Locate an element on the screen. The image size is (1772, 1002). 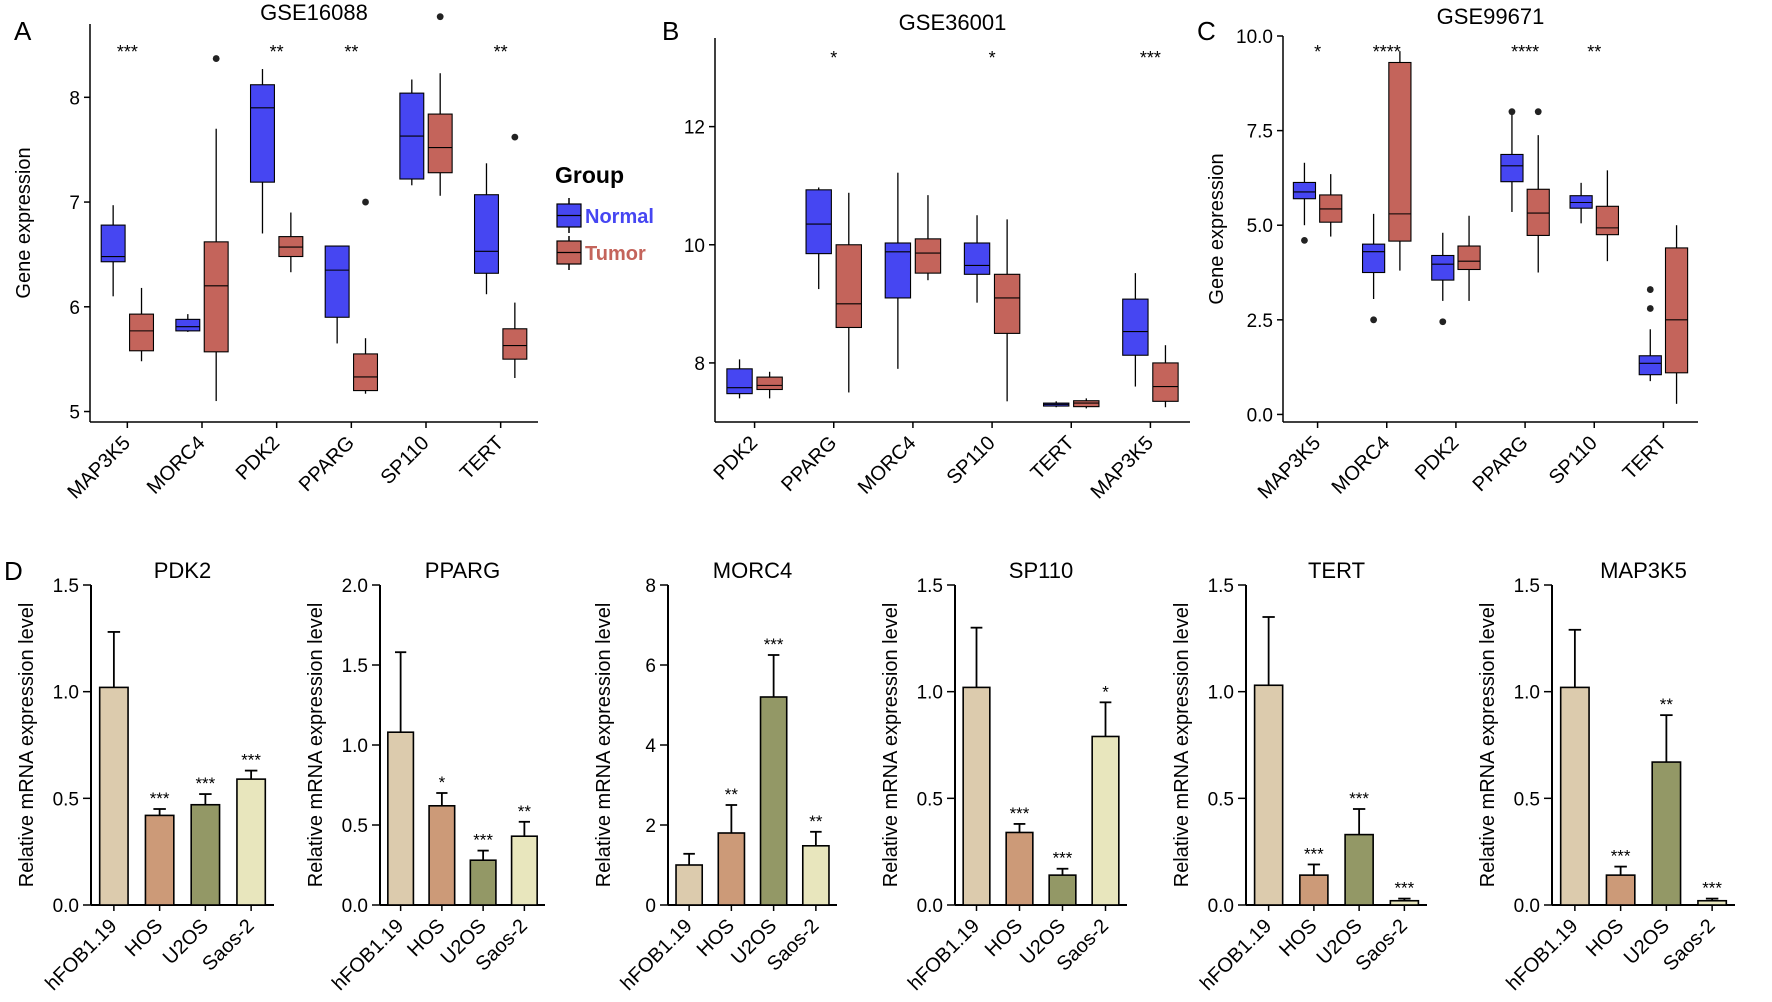
x-tick-label-b-pdk2: PDK2 is located at coordinates (736, 458).